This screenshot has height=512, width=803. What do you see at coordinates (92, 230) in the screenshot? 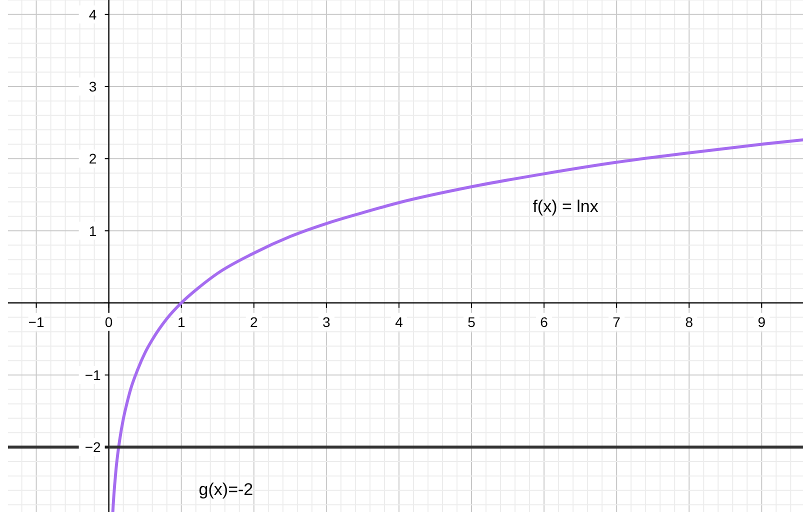
I see `y-tick-label: 1` at bounding box center [92, 230].